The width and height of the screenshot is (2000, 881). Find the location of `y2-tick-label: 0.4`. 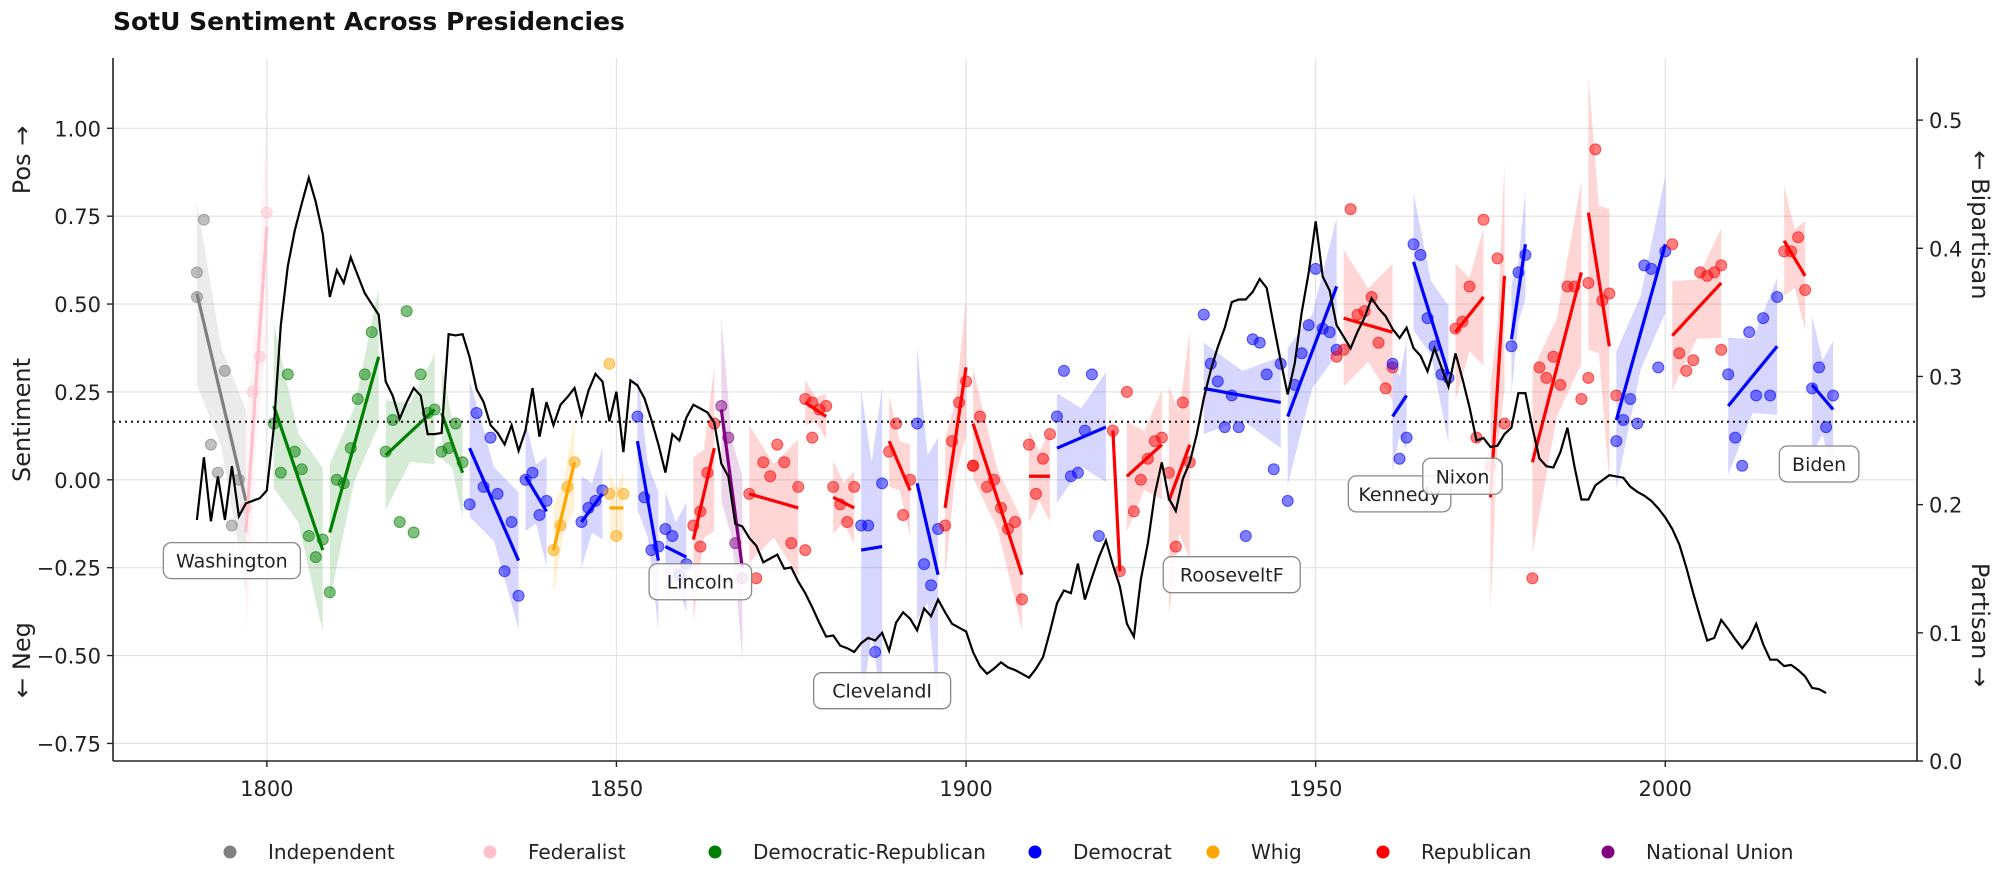

y2-tick-label: 0.4 is located at coordinates (1945, 249).